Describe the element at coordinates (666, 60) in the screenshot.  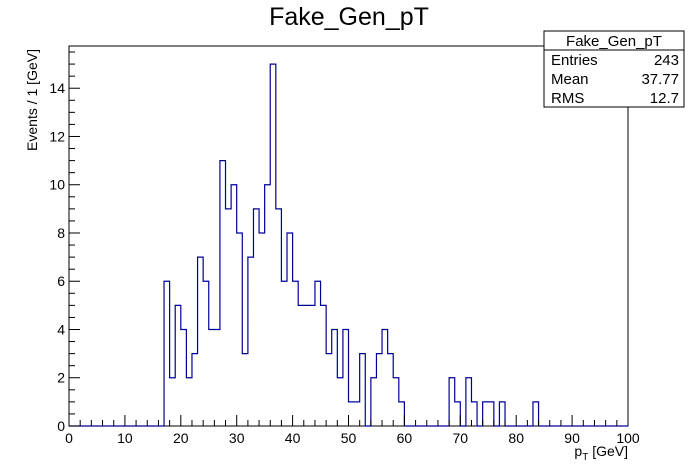
I see `stats-entries-value: 243` at that location.